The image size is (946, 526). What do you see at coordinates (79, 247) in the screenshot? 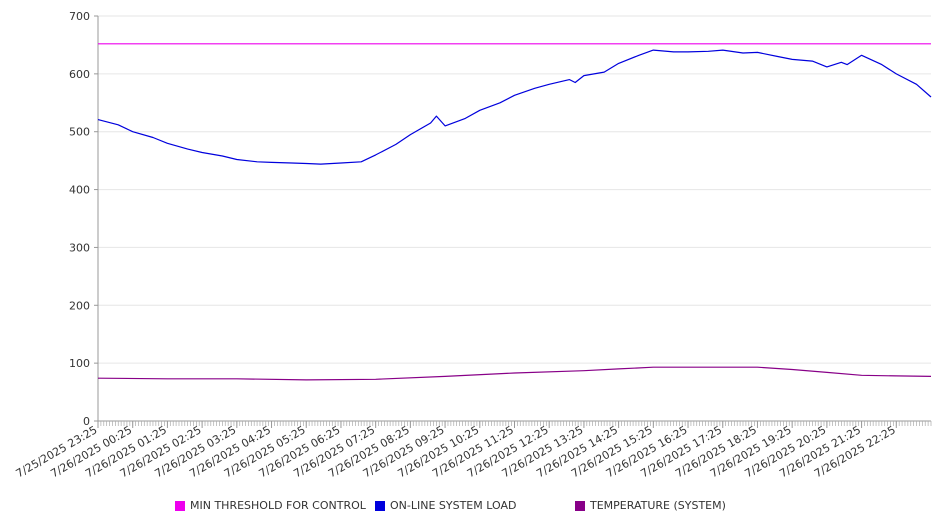
I see `y-tick-label: 300` at bounding box center [79, 247].